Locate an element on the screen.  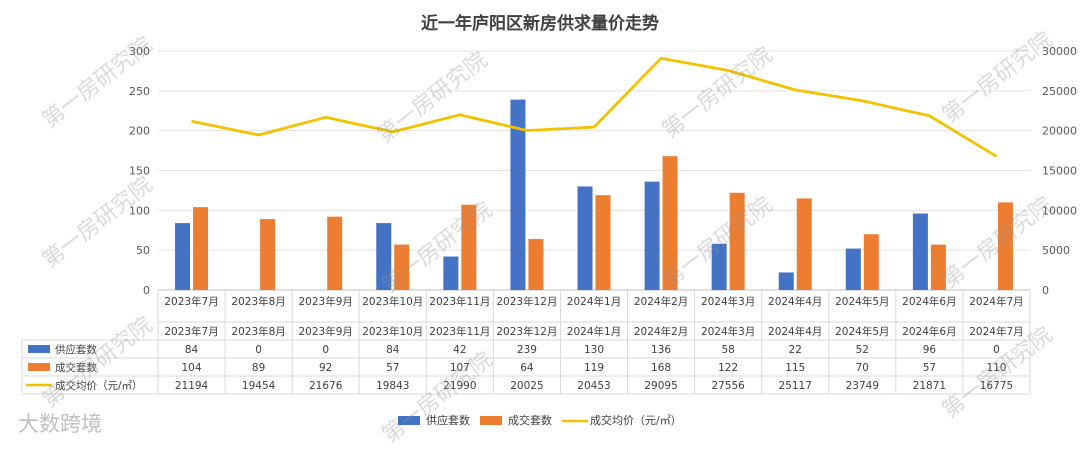
table-cell: 21871 is located at coordinates (929, 386).